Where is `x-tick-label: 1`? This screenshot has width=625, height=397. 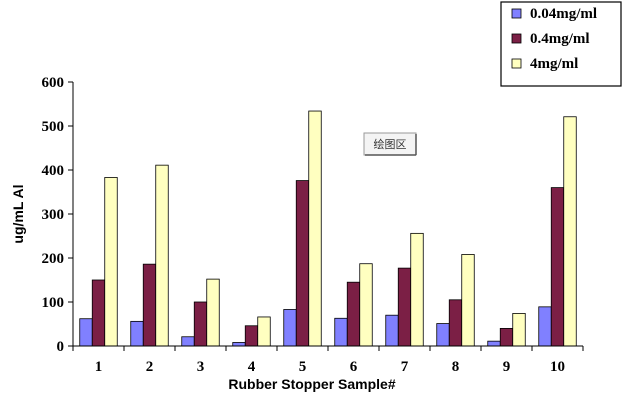 x-tick-label: 1 is located at coordinates (99, 367).